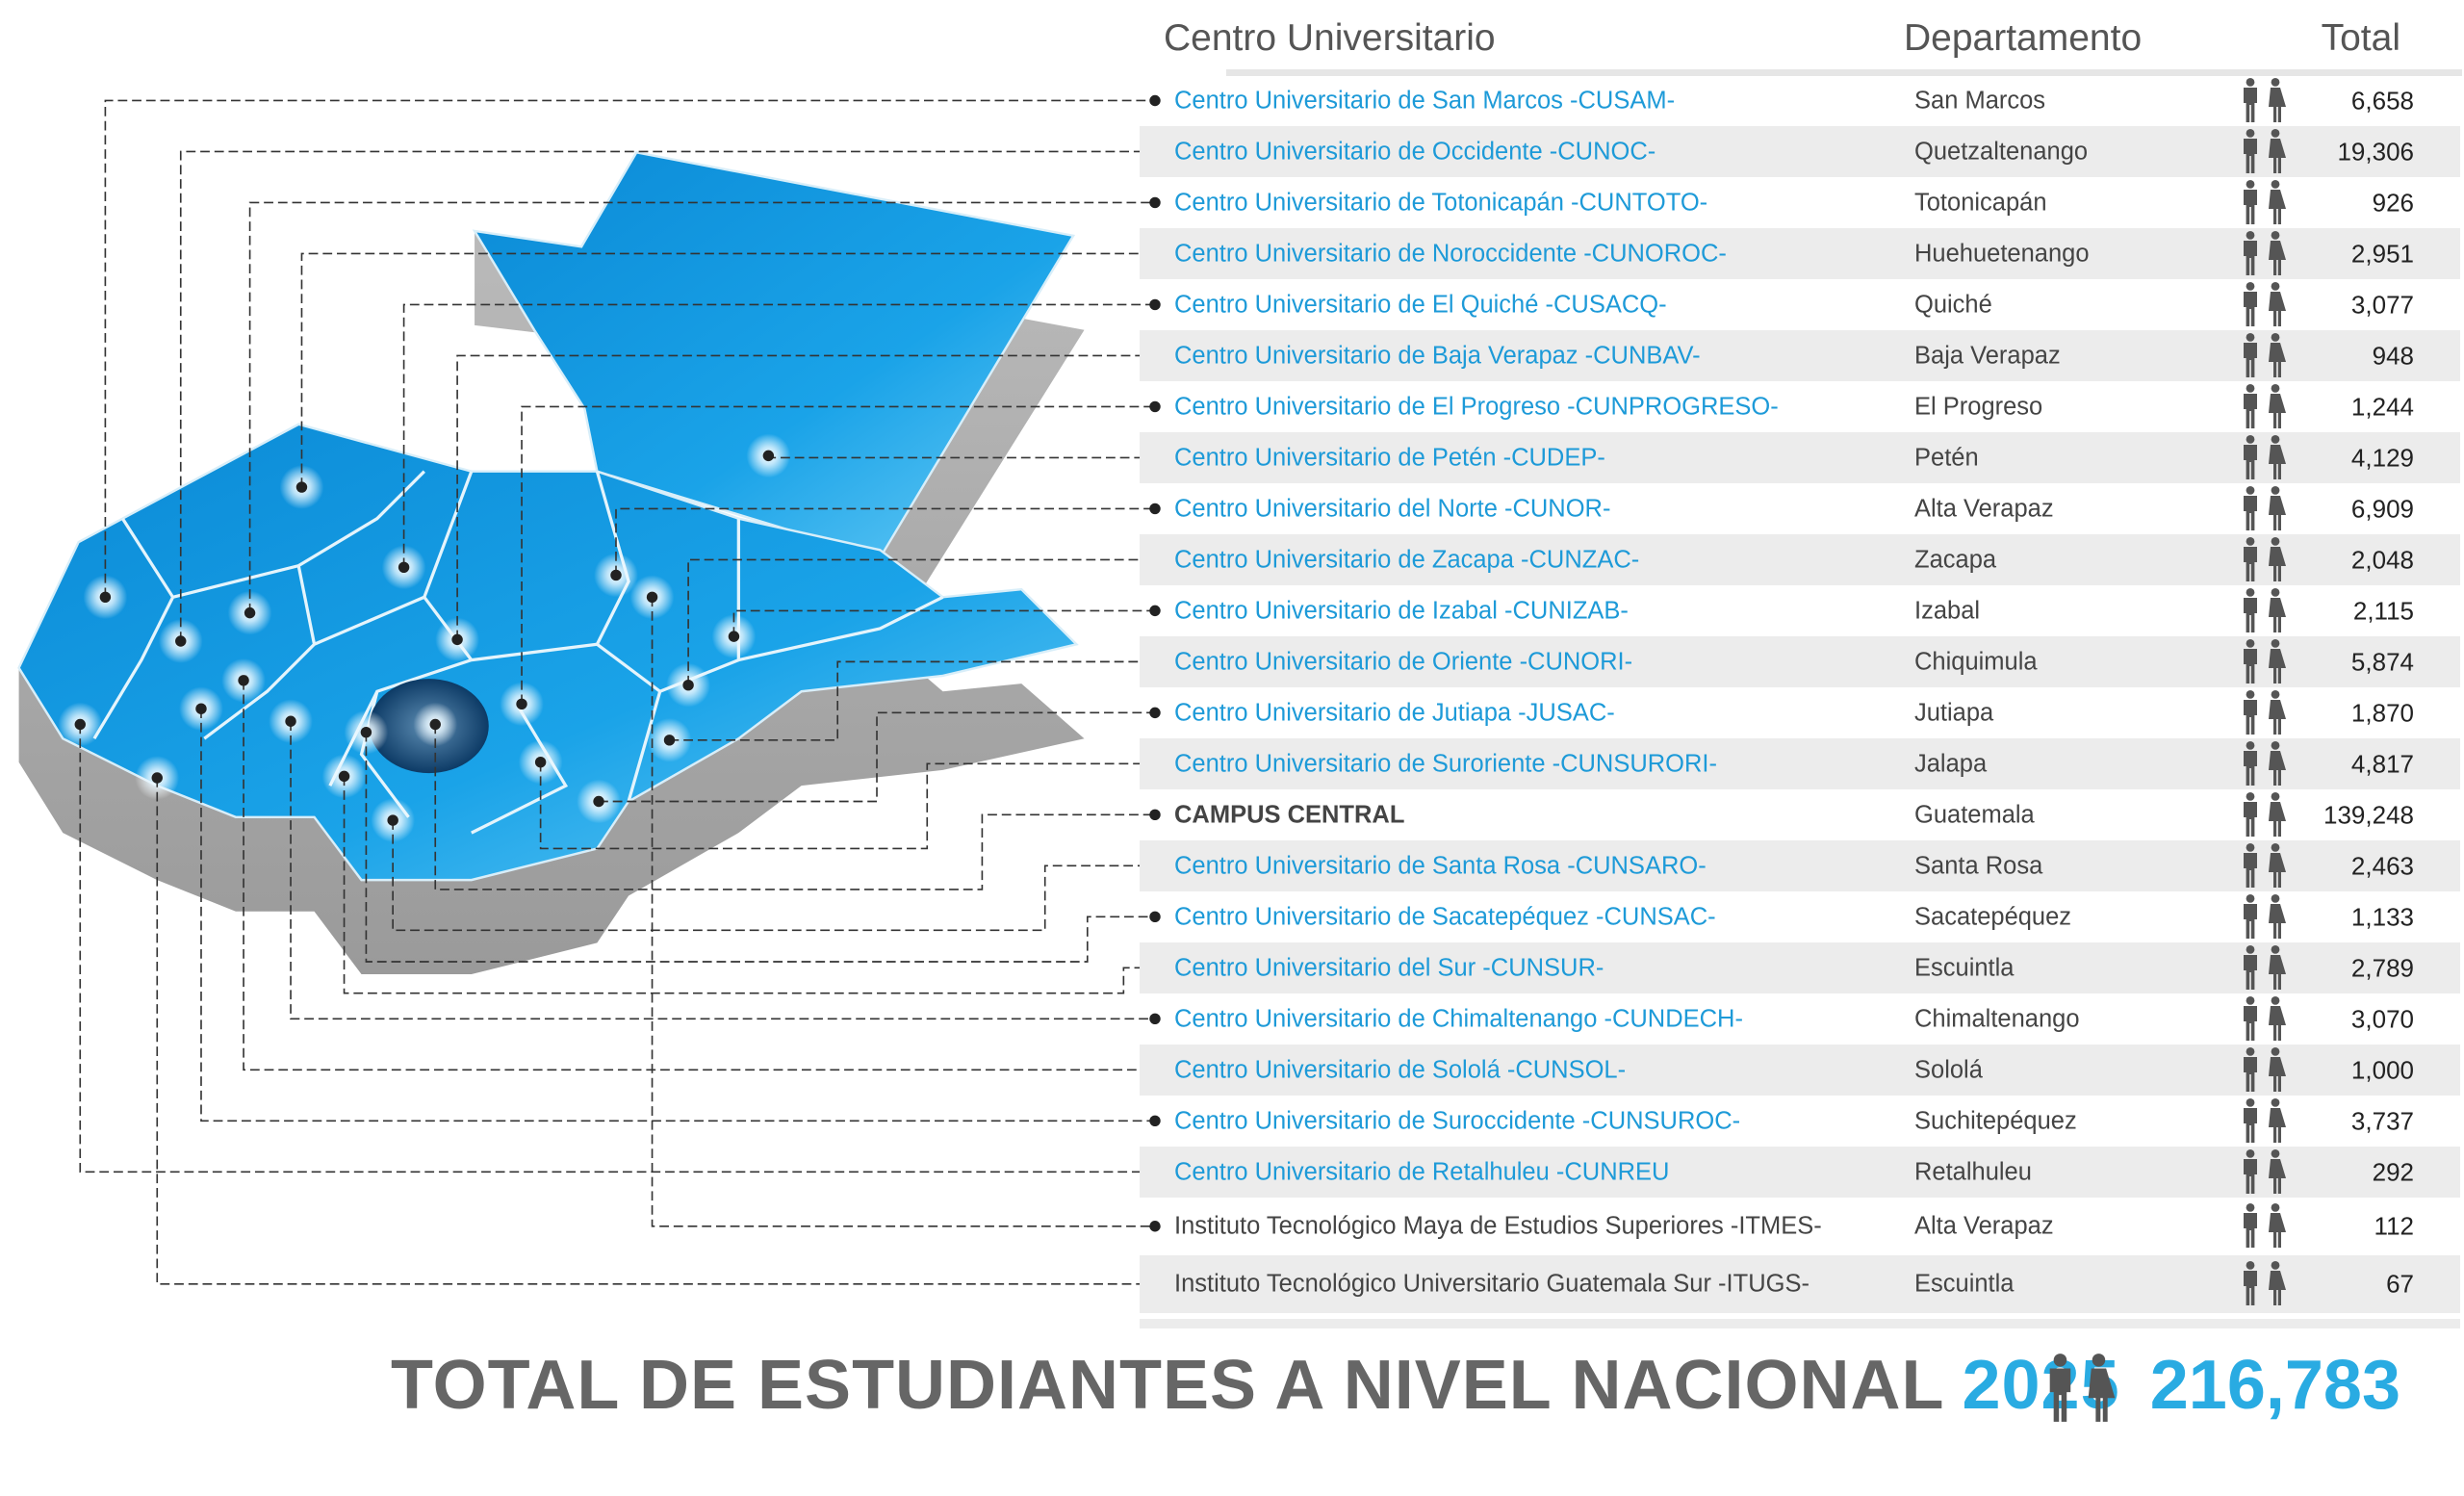  What do you see at coordinates (1401, 611) in the screenshot?
I see `center-name: Centro Universitario de Izabal -CUNIZAB-` at bounding box center [1401, 611].